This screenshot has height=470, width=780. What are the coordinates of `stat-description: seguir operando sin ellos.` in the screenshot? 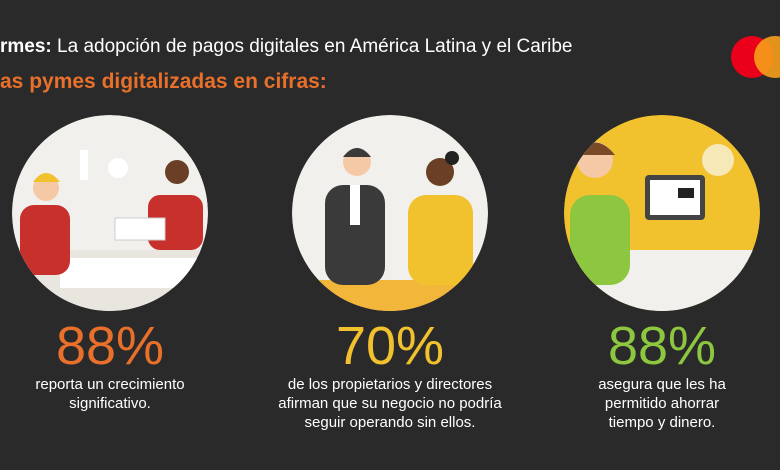 It's located at (390, 422).